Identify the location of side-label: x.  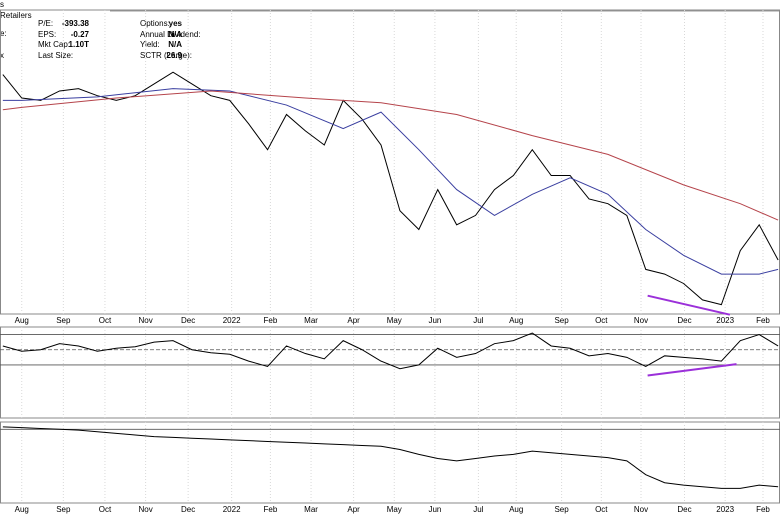
(2, 55).